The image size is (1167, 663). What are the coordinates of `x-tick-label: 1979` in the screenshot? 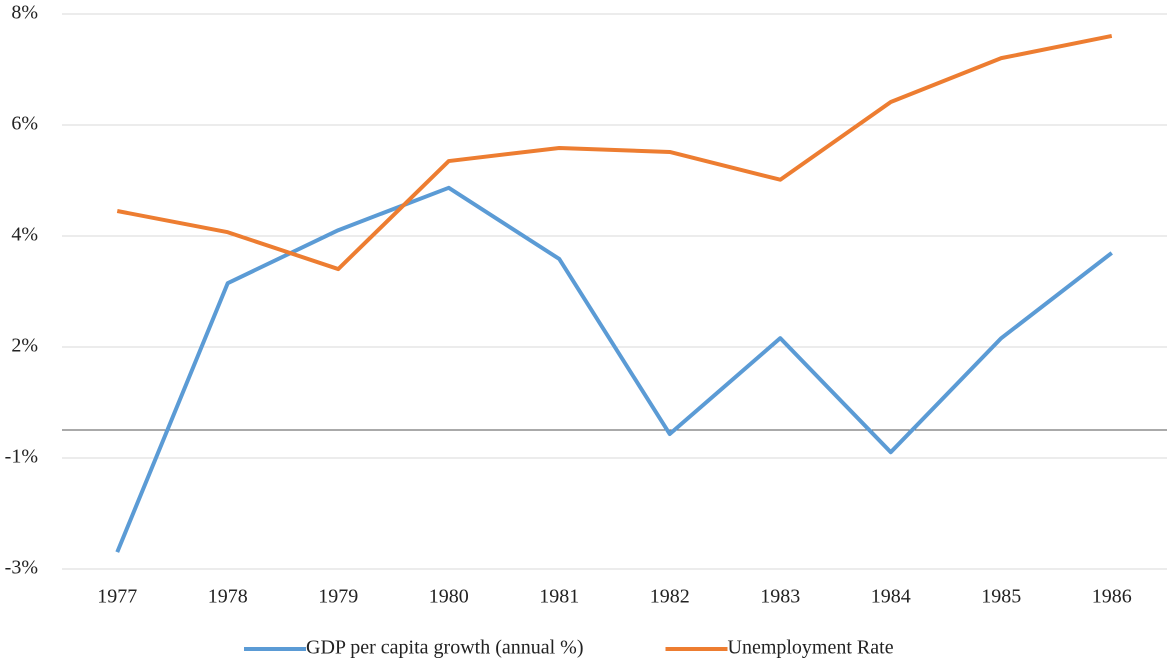 It's located at (338, 597).